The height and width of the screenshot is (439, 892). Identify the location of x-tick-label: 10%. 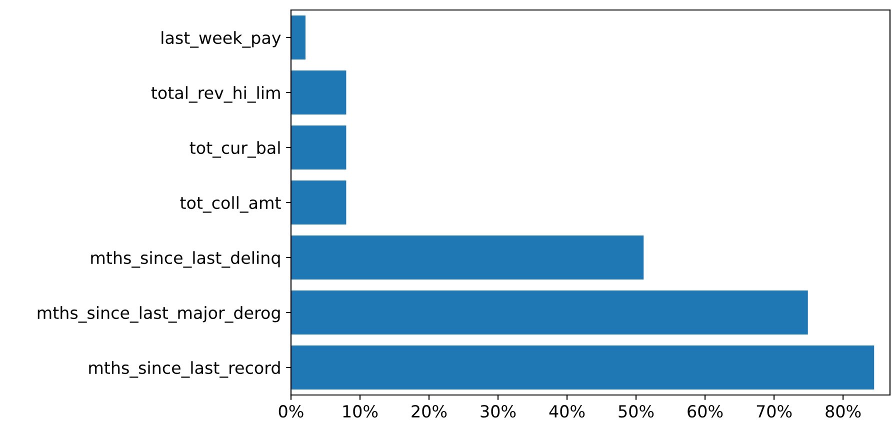
(360, 411).